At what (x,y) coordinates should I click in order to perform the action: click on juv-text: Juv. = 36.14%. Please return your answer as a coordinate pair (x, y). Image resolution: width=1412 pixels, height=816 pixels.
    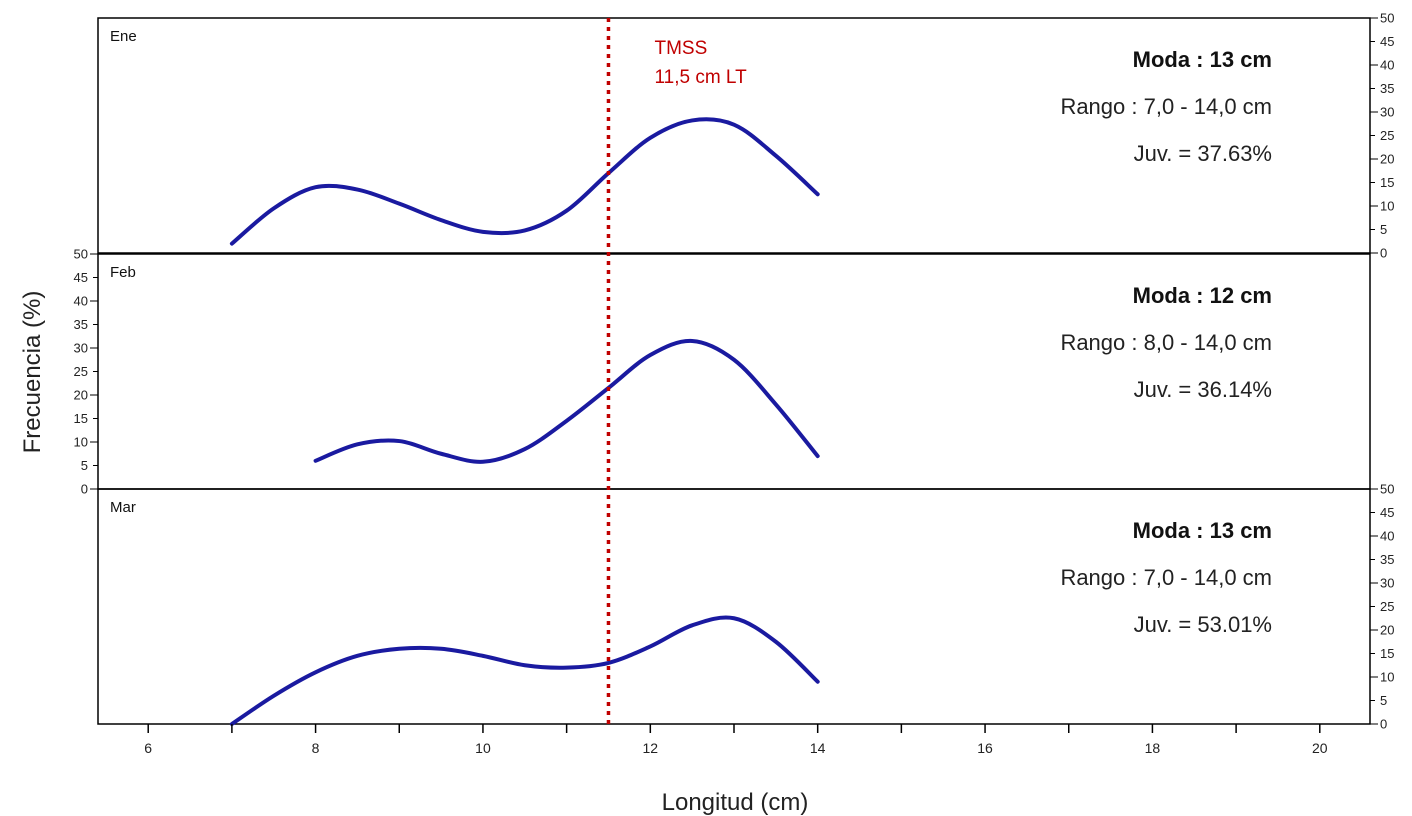
    Looking at the image, I should click on (1203, 389).